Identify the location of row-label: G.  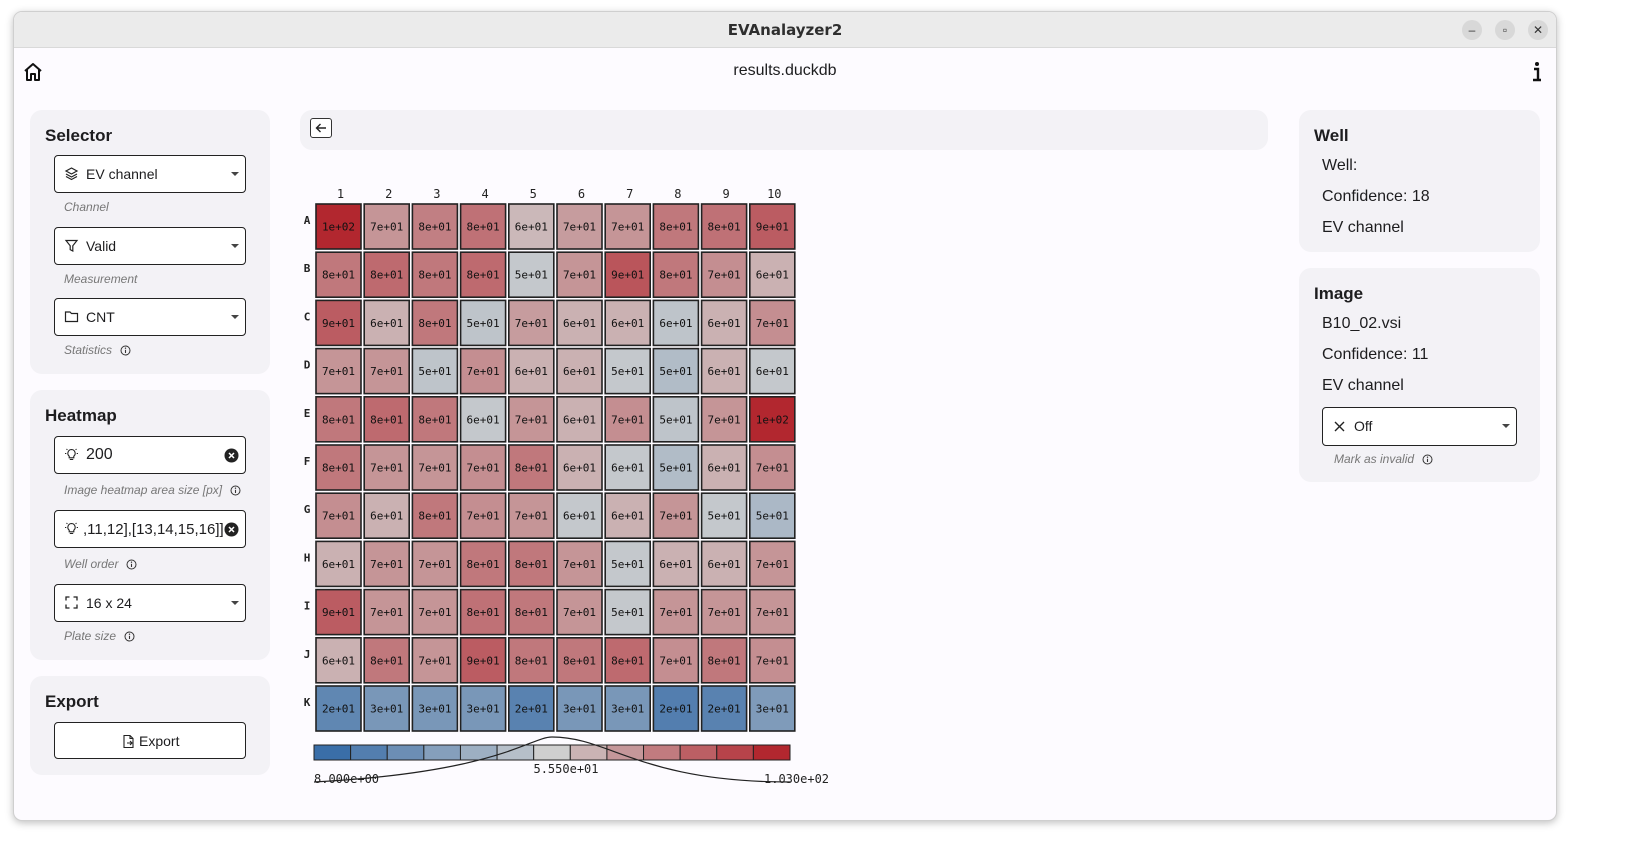
(307, 509).